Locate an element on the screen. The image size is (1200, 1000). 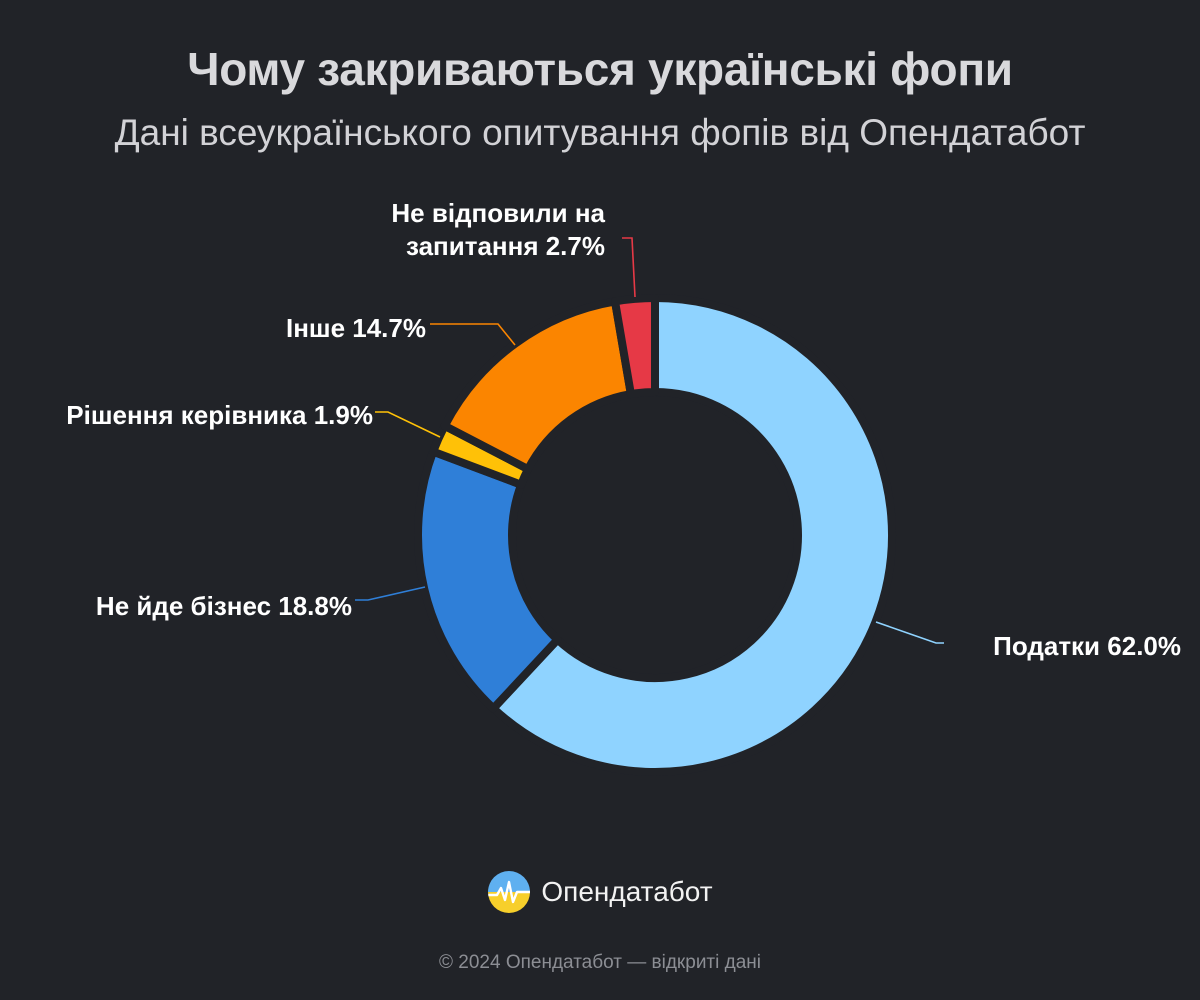
slice-label-5: Не відповили на запитання 2.7% is located at coordinates (498, 229).